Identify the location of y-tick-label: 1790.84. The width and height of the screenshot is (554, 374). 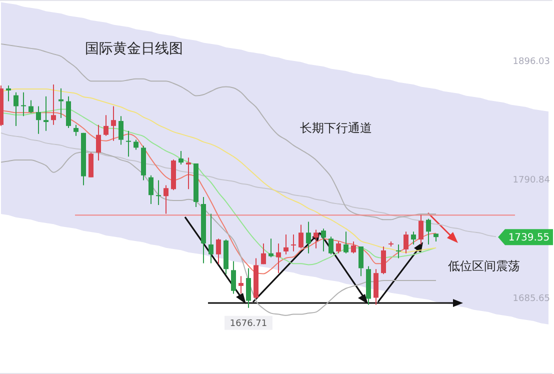
(531, 180).